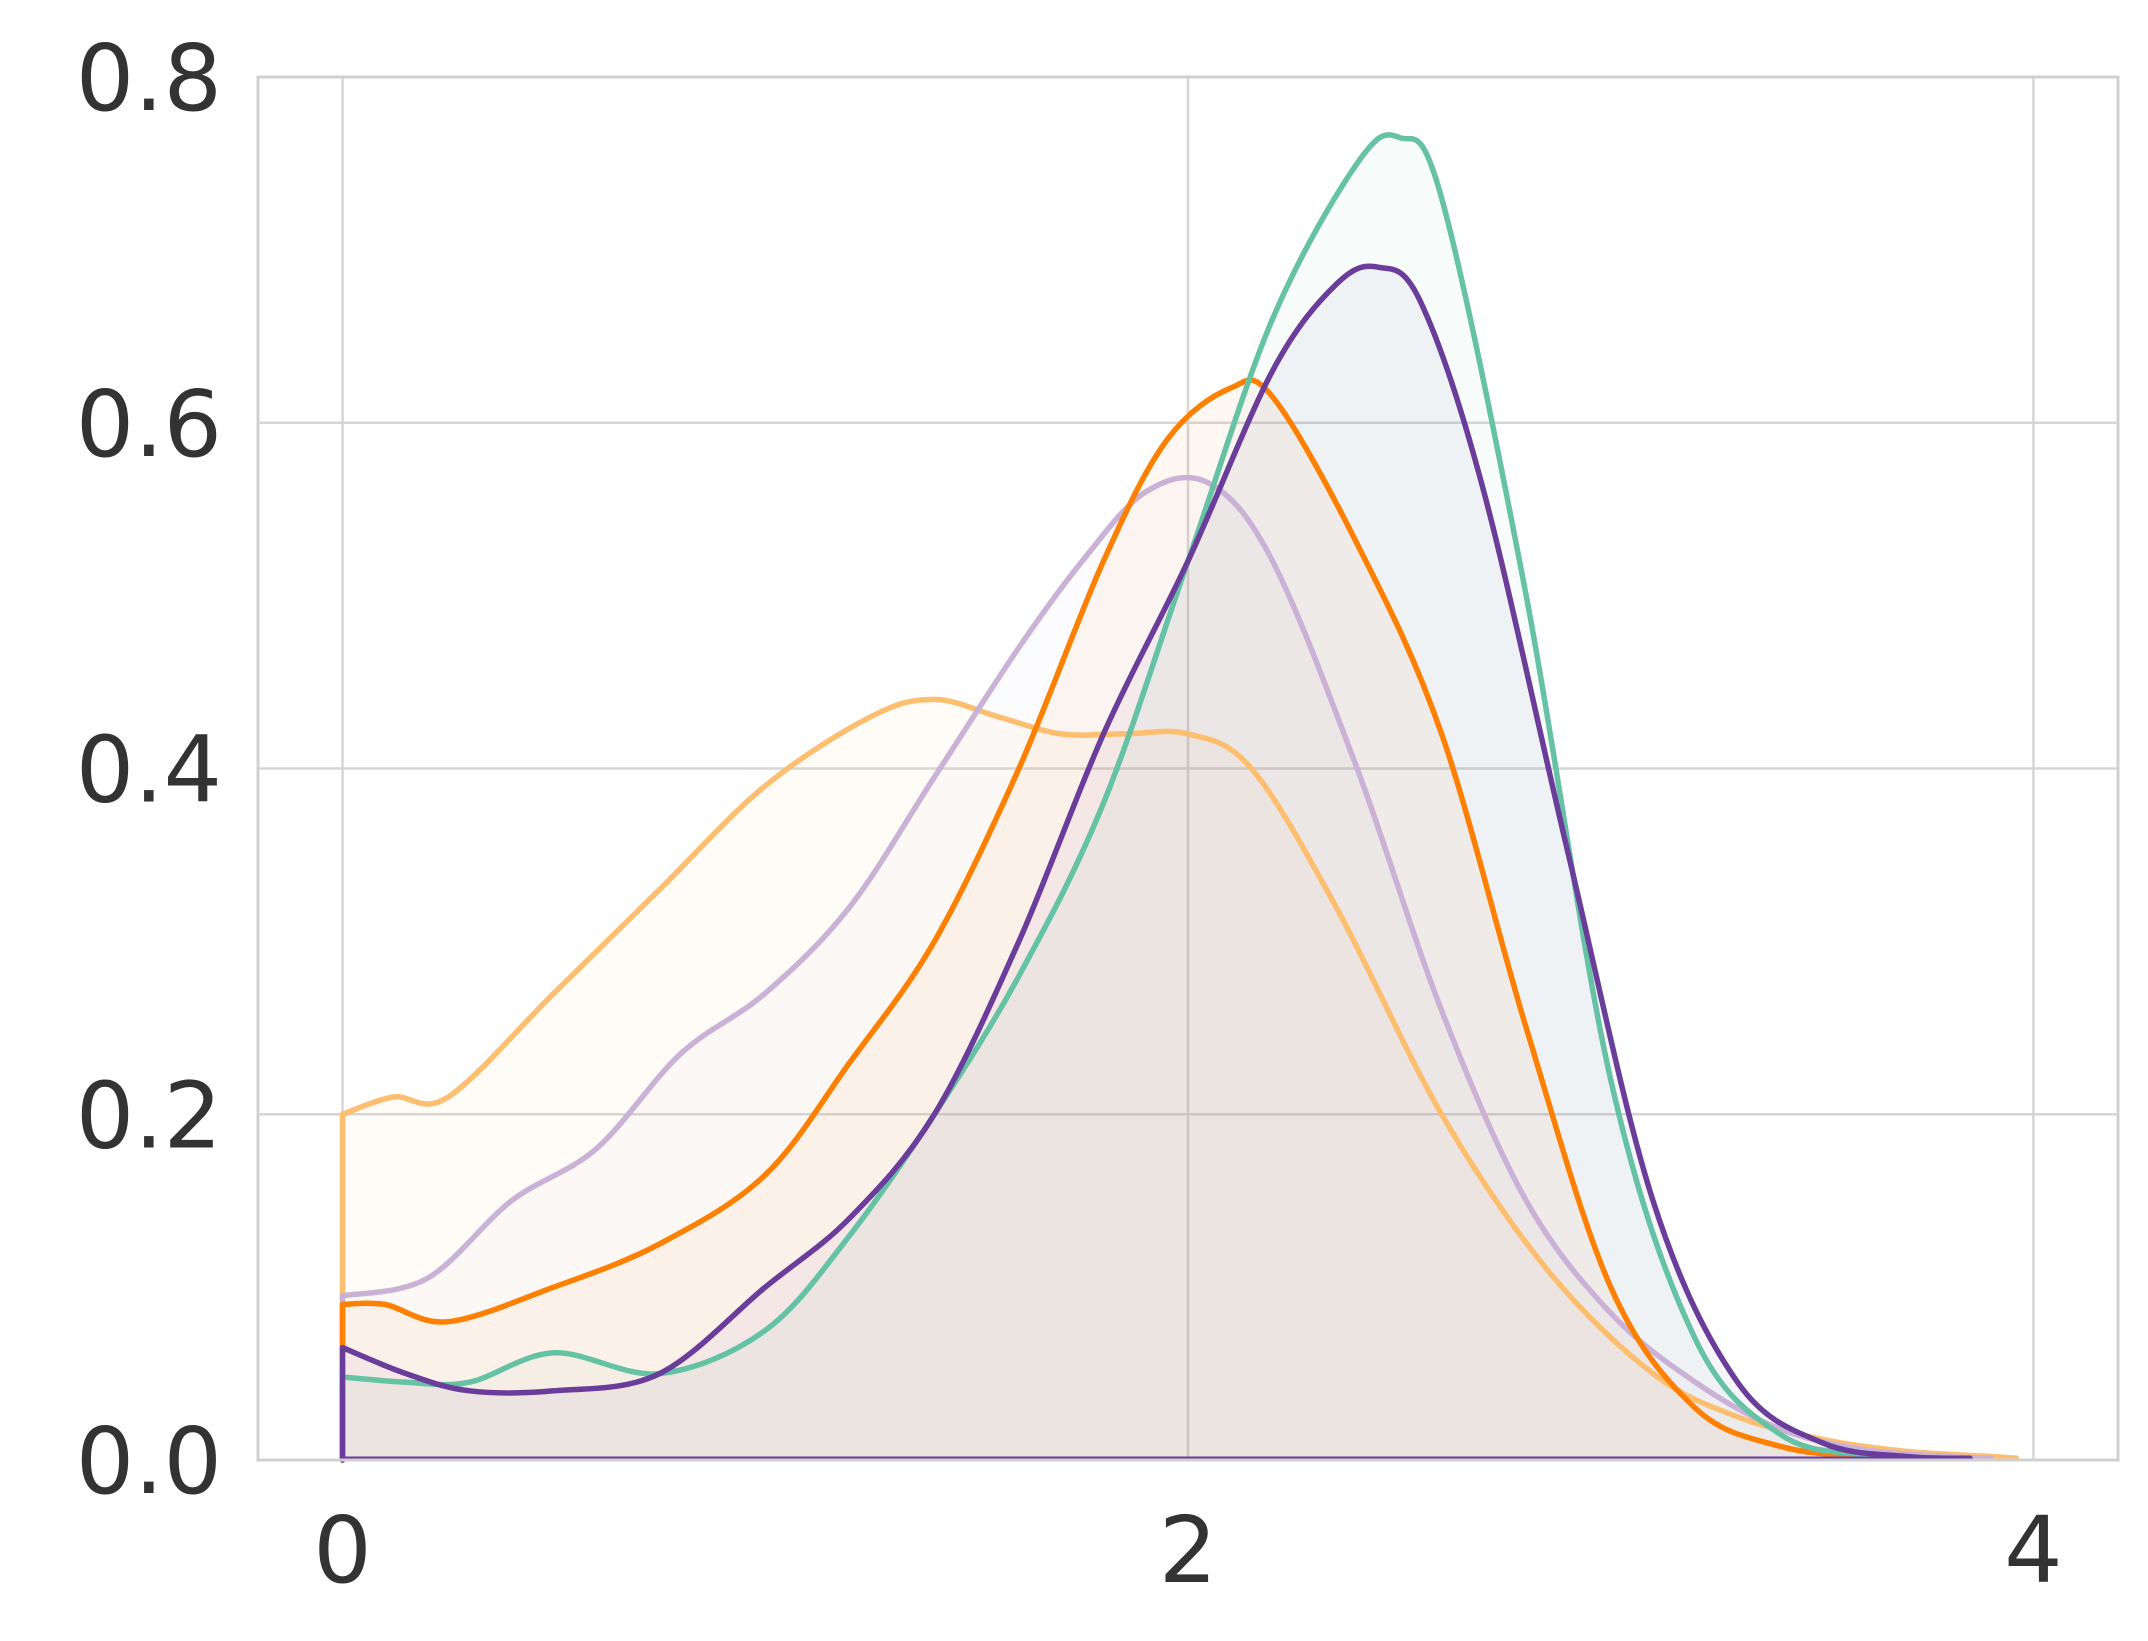 Image resolution: width=2148 pixels, height=1641 pixels. I want to click on x-tick-label: 4, so click(2033, 1550).